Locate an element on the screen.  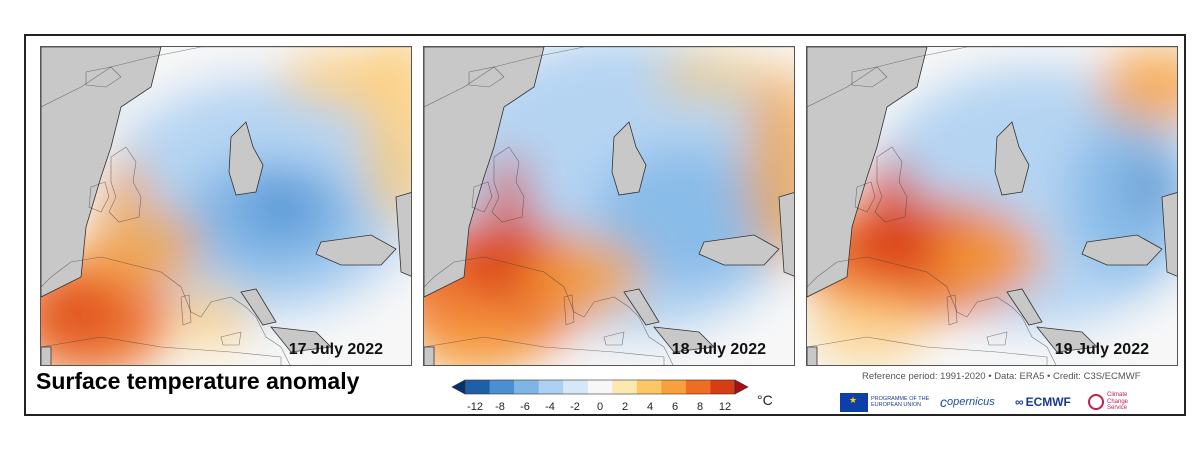
eu-logo: ★ PROGRAMME OF THE EUROPEAN UNION is located at coordinates (885, 402).